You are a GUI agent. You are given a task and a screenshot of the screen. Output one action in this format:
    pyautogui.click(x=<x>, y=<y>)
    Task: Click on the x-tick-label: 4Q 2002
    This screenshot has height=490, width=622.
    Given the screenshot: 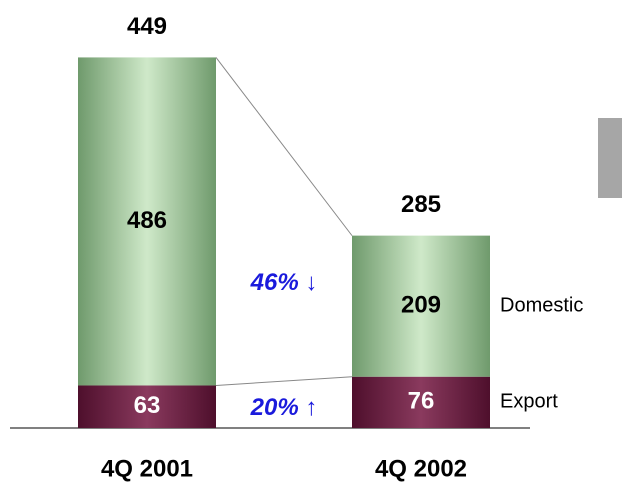 What is the action you would take?
    pyautogui.click(x=421, y=468)
    